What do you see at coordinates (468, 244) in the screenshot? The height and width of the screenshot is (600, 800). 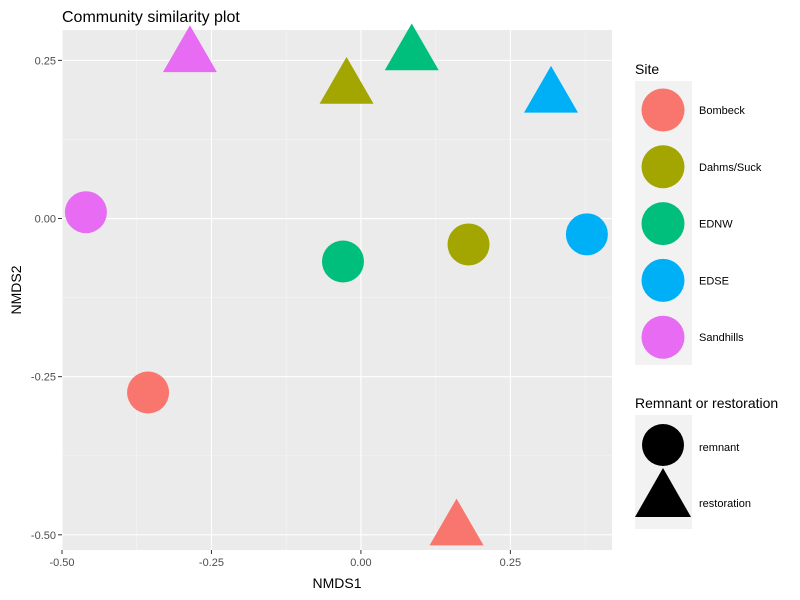 I see `point-dahms-suck-remnant` at bounding box center [468, 244].